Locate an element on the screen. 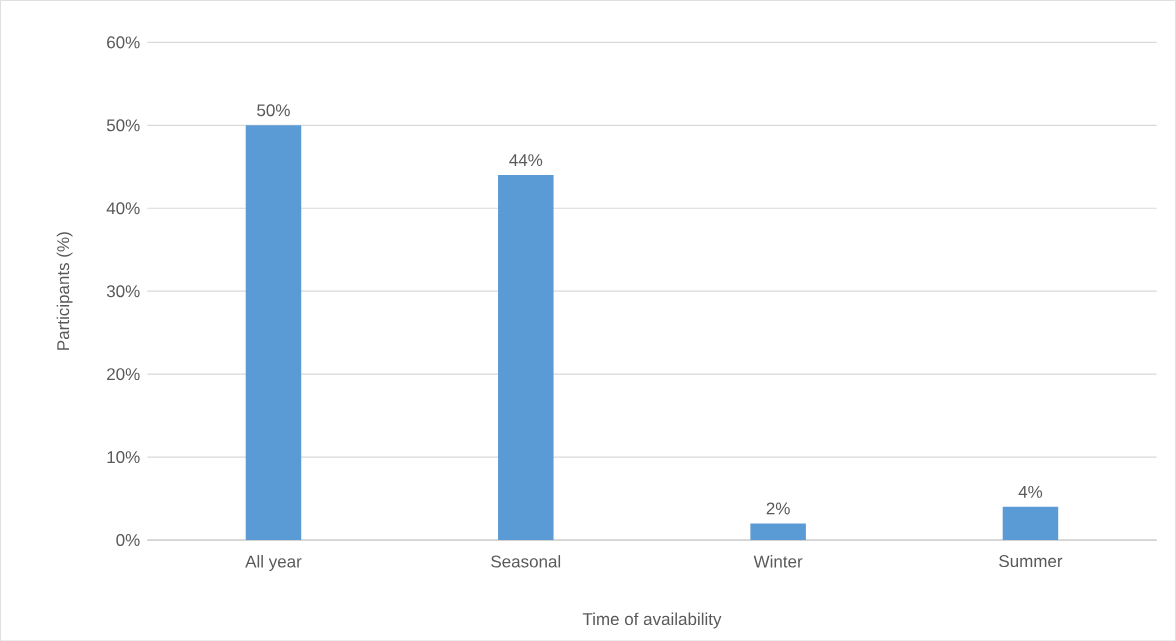  data-label: 50% is located at coordinates (273, 110).